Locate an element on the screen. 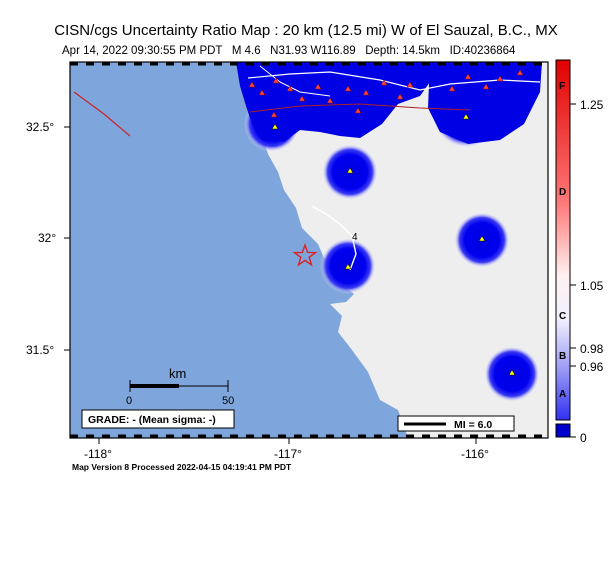 Image resolution: width=612 pixels, height=564 pixels. seismic-stations is located at coordinates (386, 93).